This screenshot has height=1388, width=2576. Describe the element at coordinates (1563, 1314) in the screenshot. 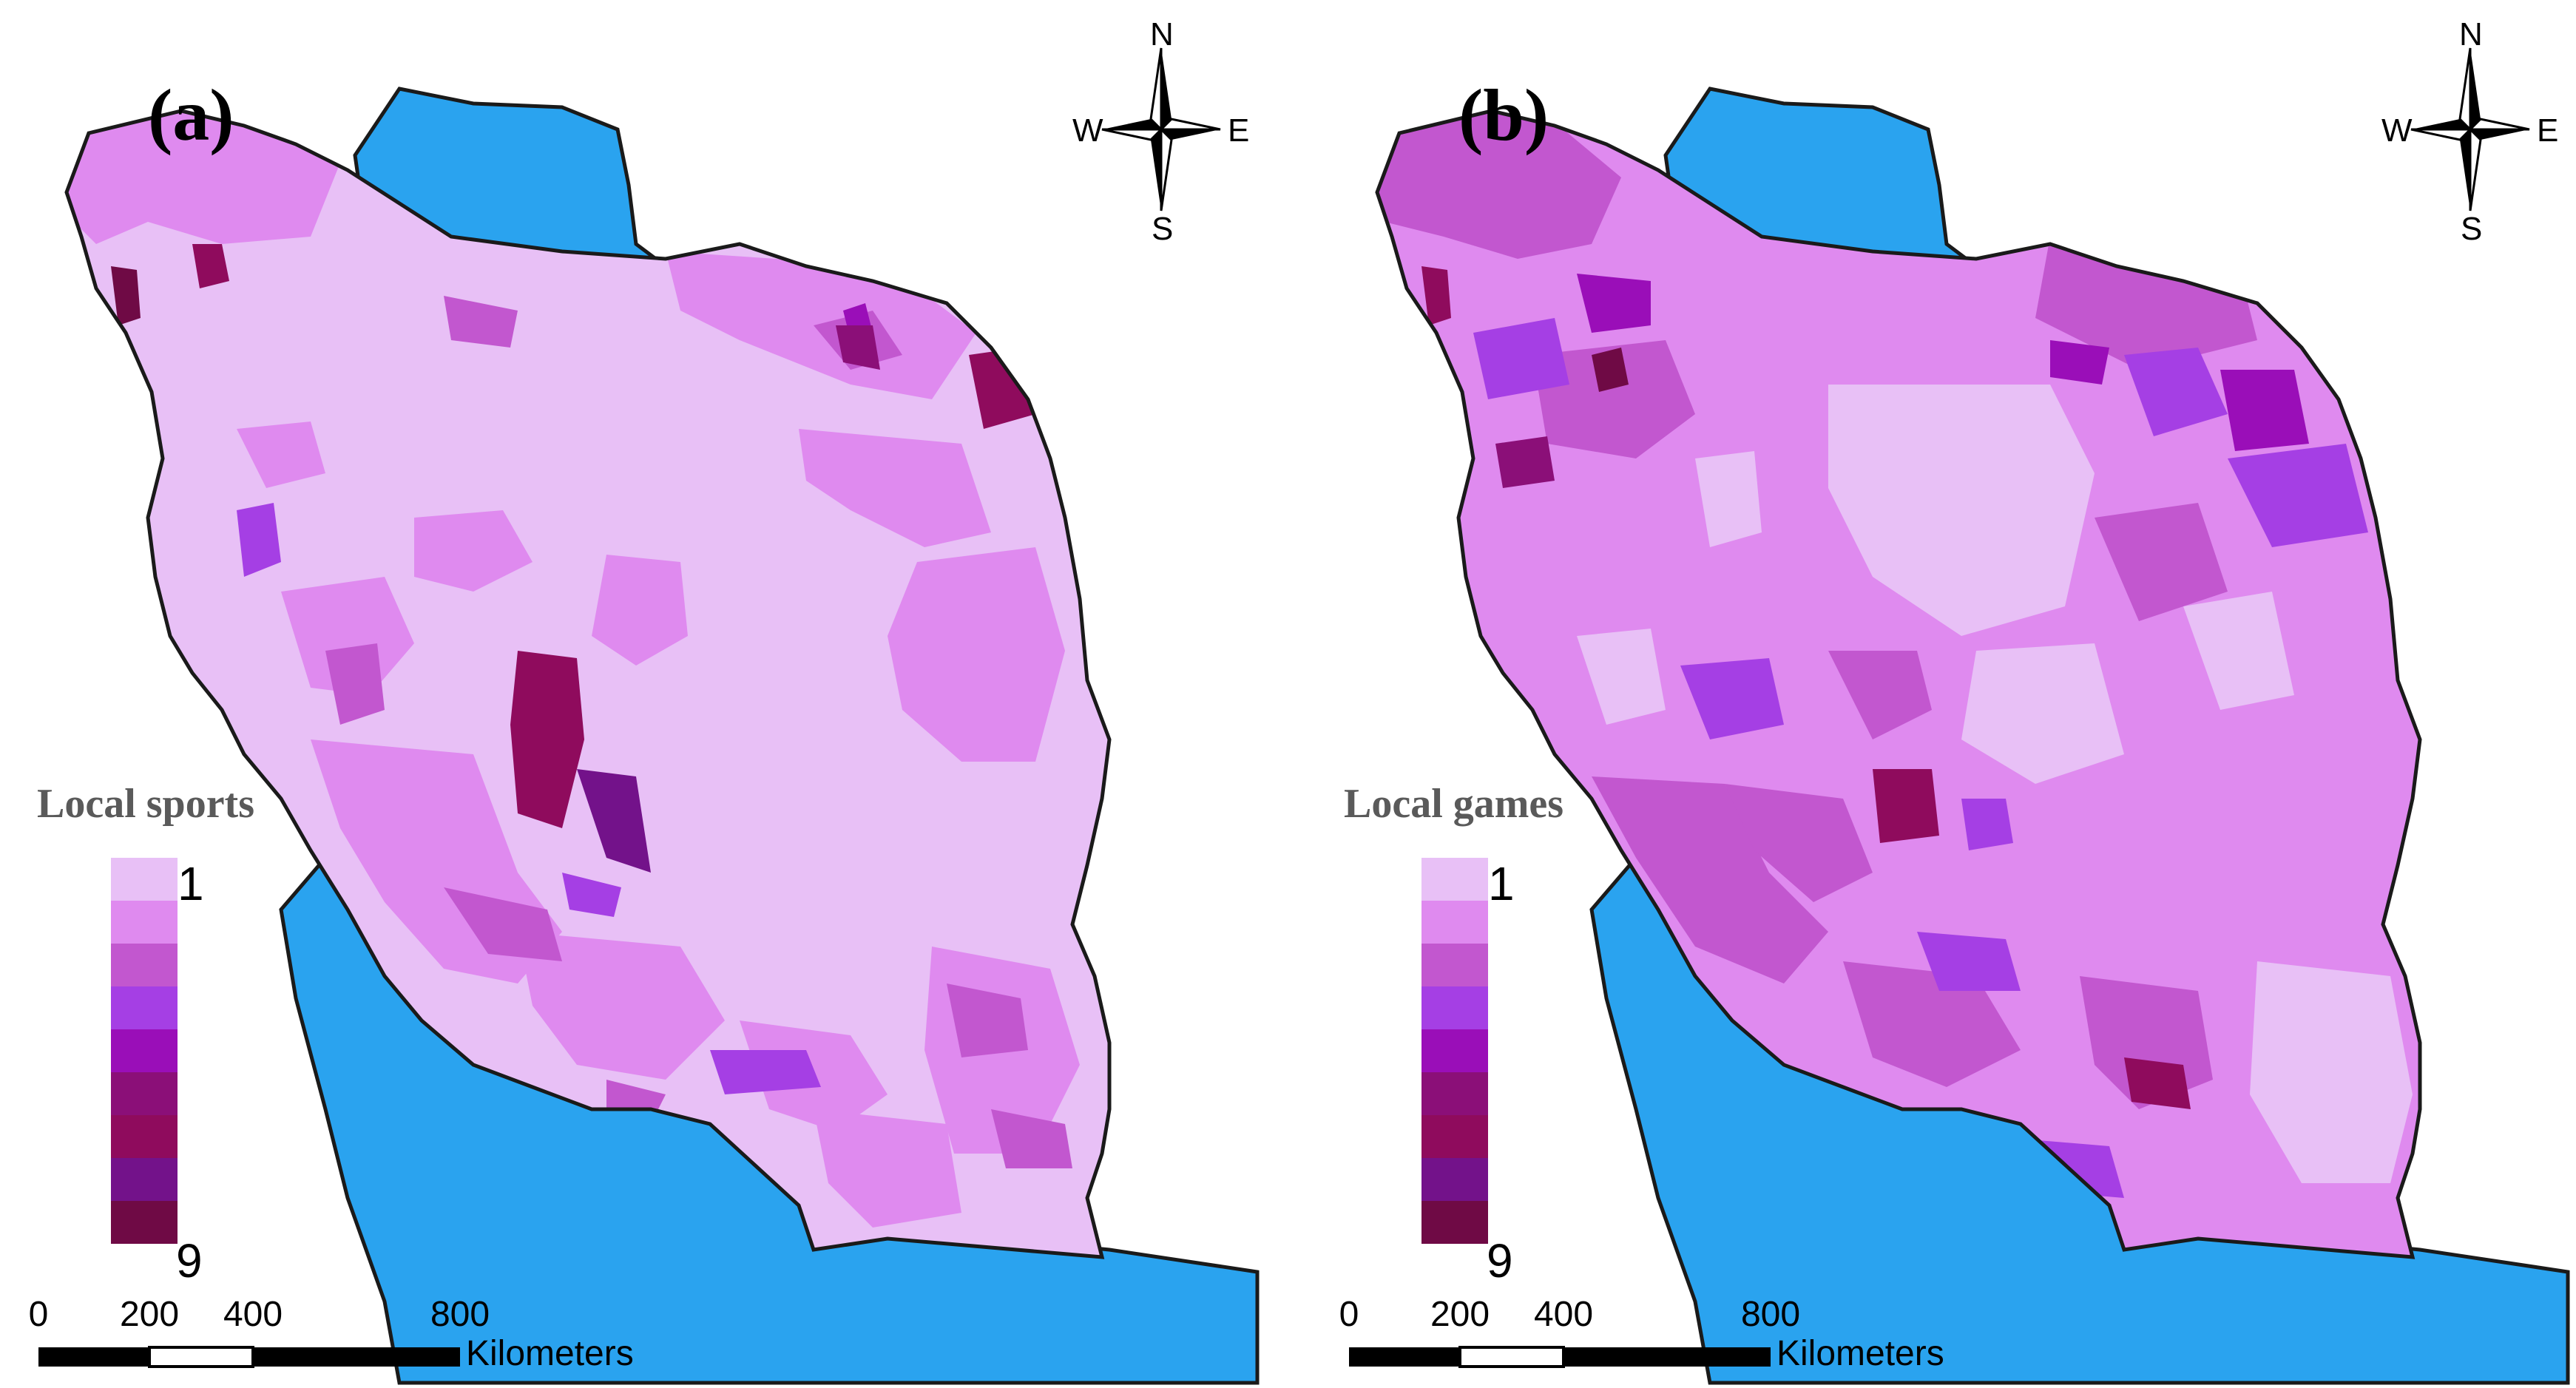

I see `scale-tick-400-b: 400` at that location.